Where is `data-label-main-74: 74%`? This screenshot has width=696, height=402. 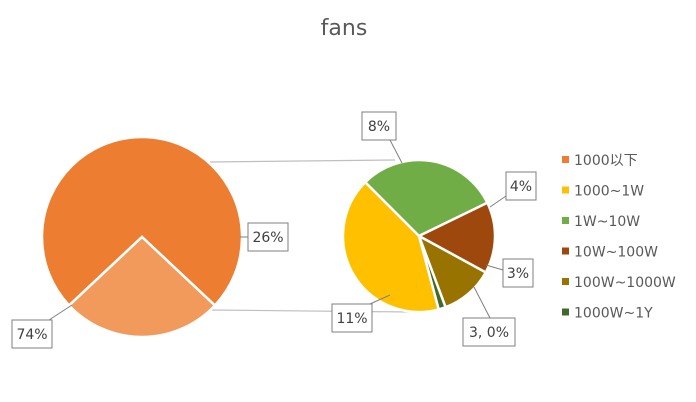 data-label-main-74: 74% is located at coordinates (42, 326).